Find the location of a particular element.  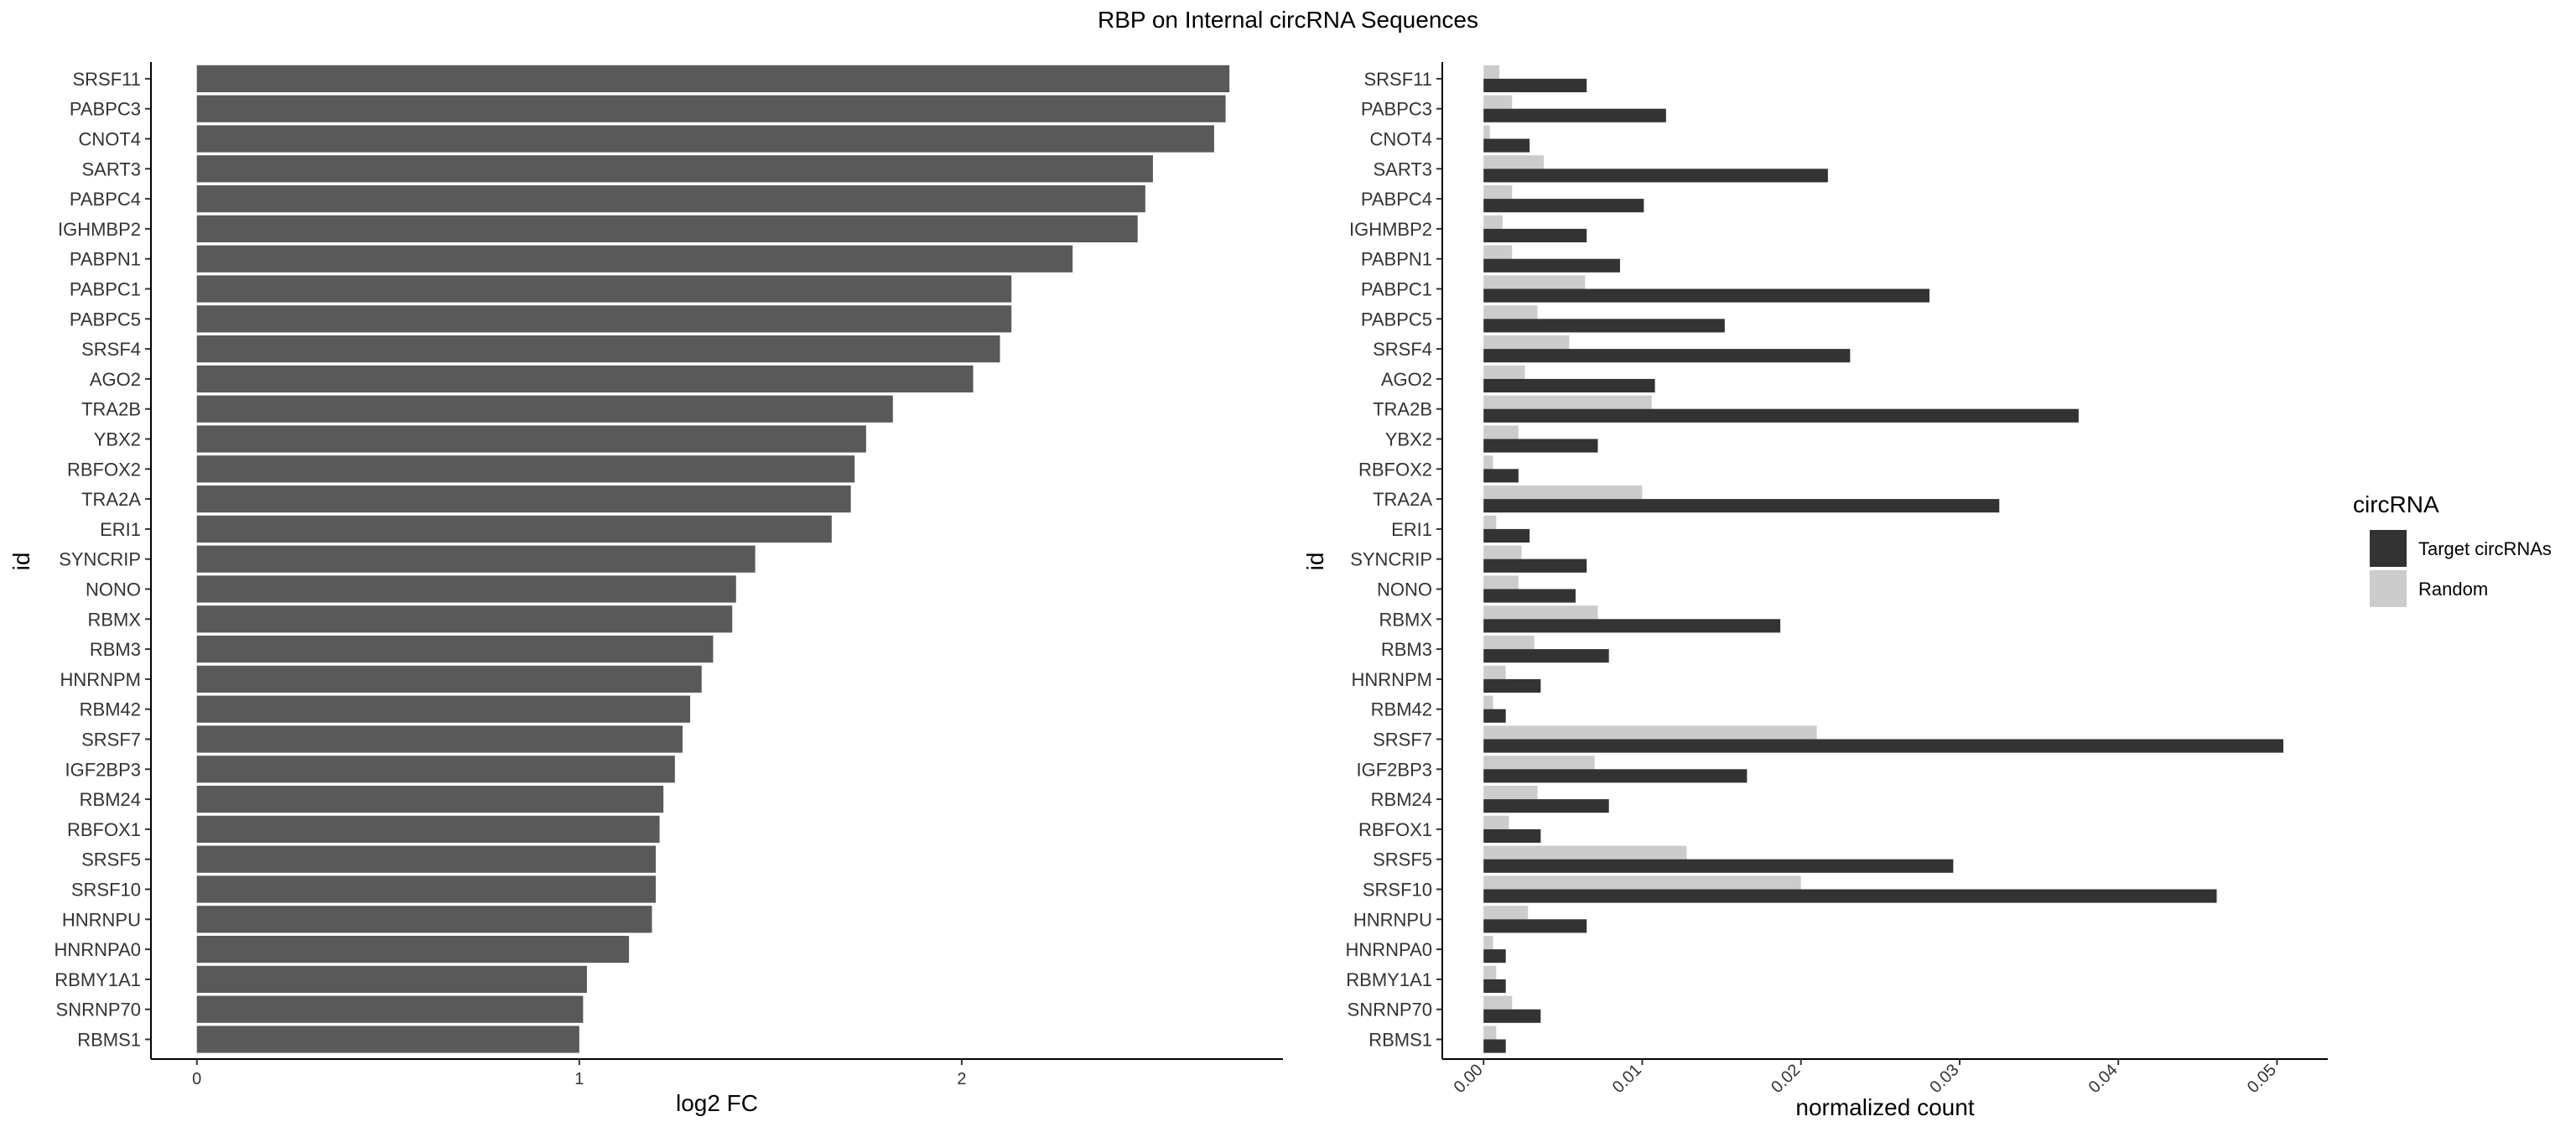

bar-syncrip-random is located at coordinates (1502, 552).